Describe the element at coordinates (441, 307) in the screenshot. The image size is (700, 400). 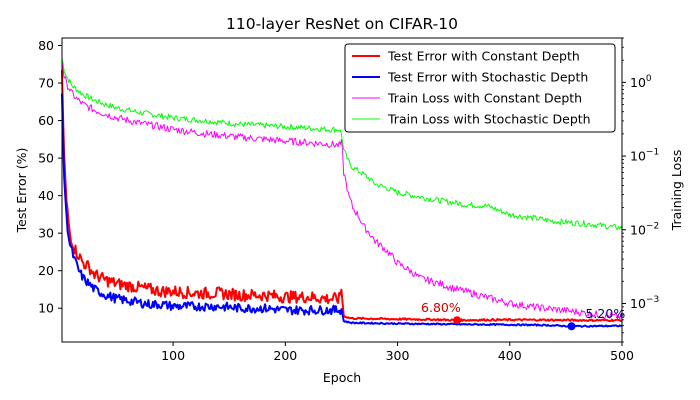
I see `annotation-label: 6.80%` at that location.